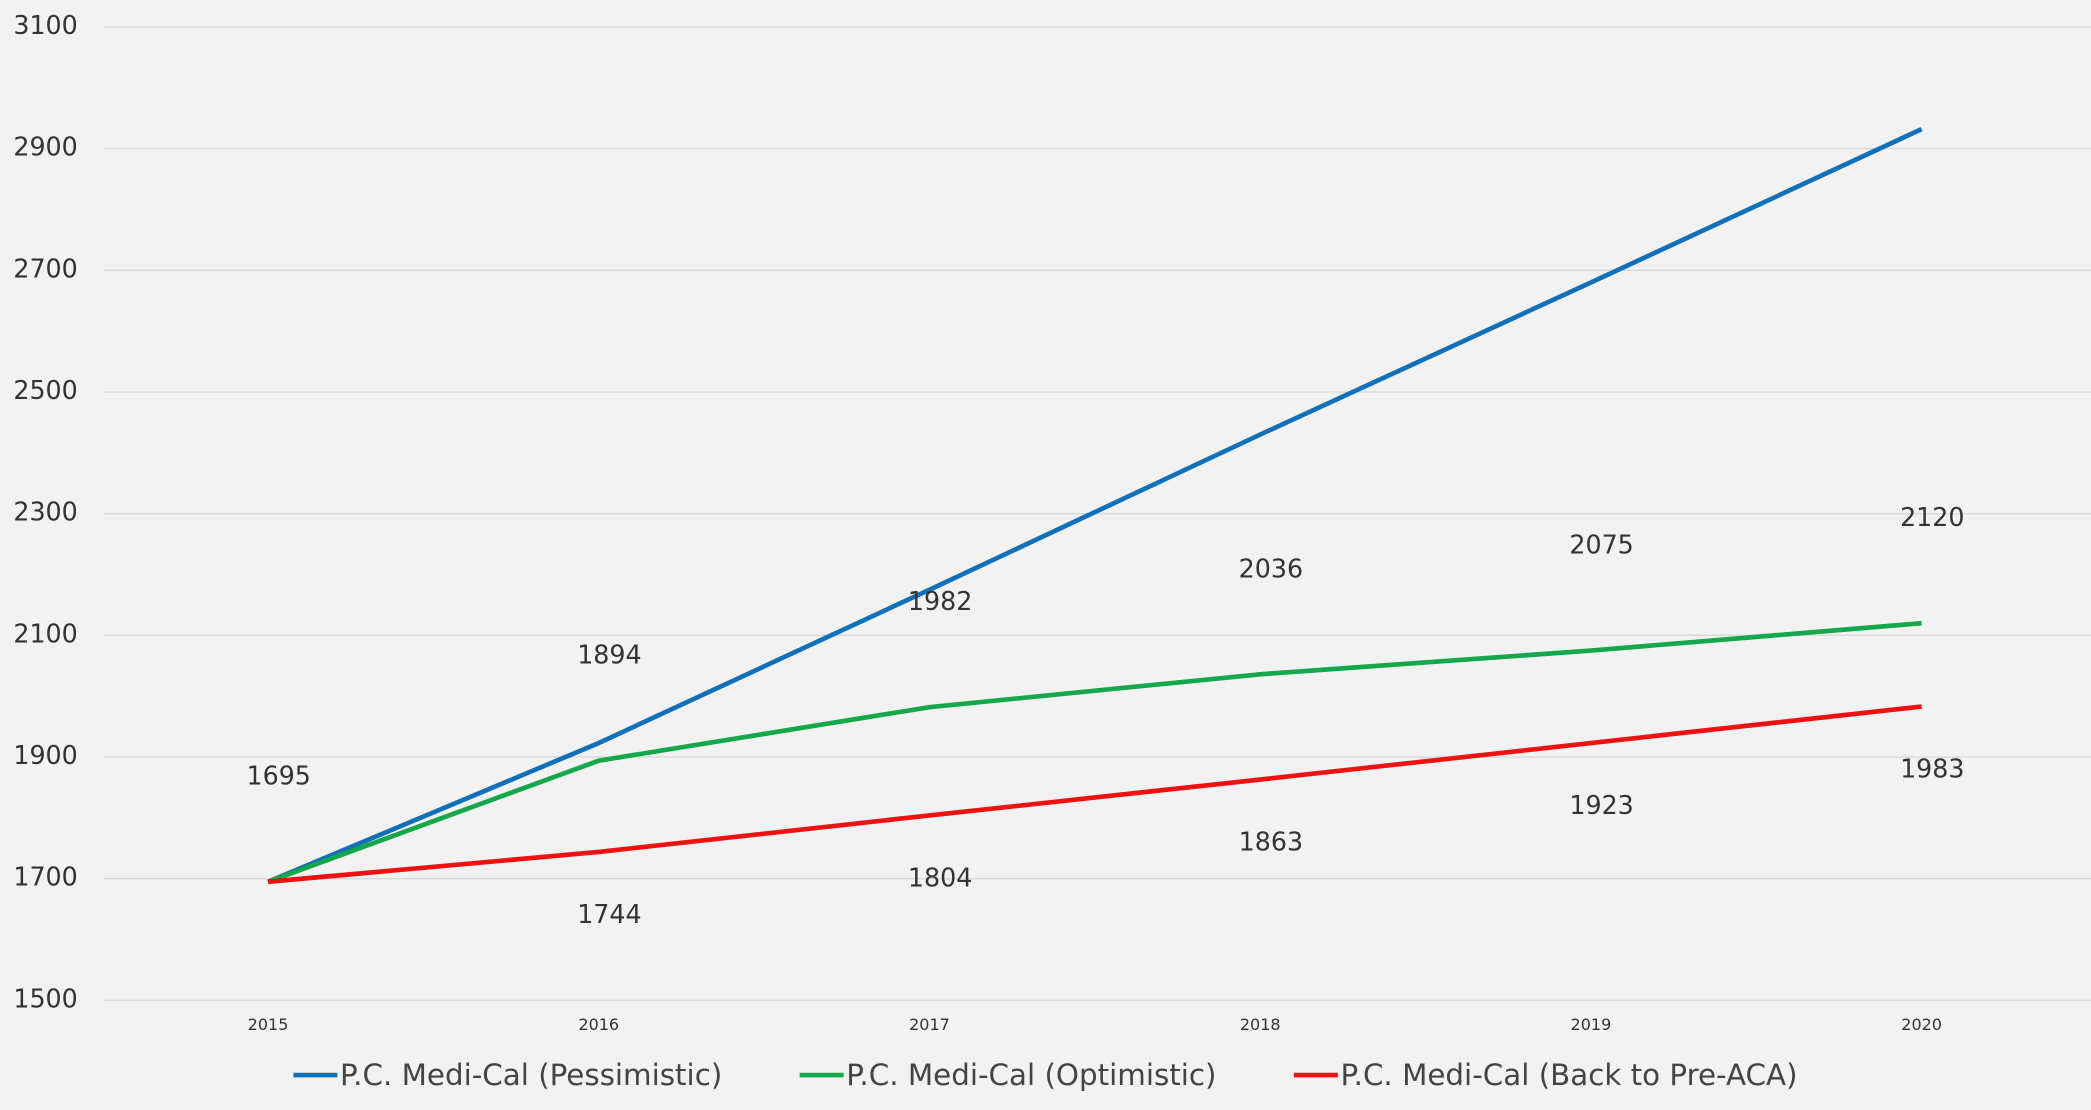 The image size is (2091, 1110). Describe the element at coordinates (45, 633) in the screenshot. I see `y-tick-label: 2100` at that location.